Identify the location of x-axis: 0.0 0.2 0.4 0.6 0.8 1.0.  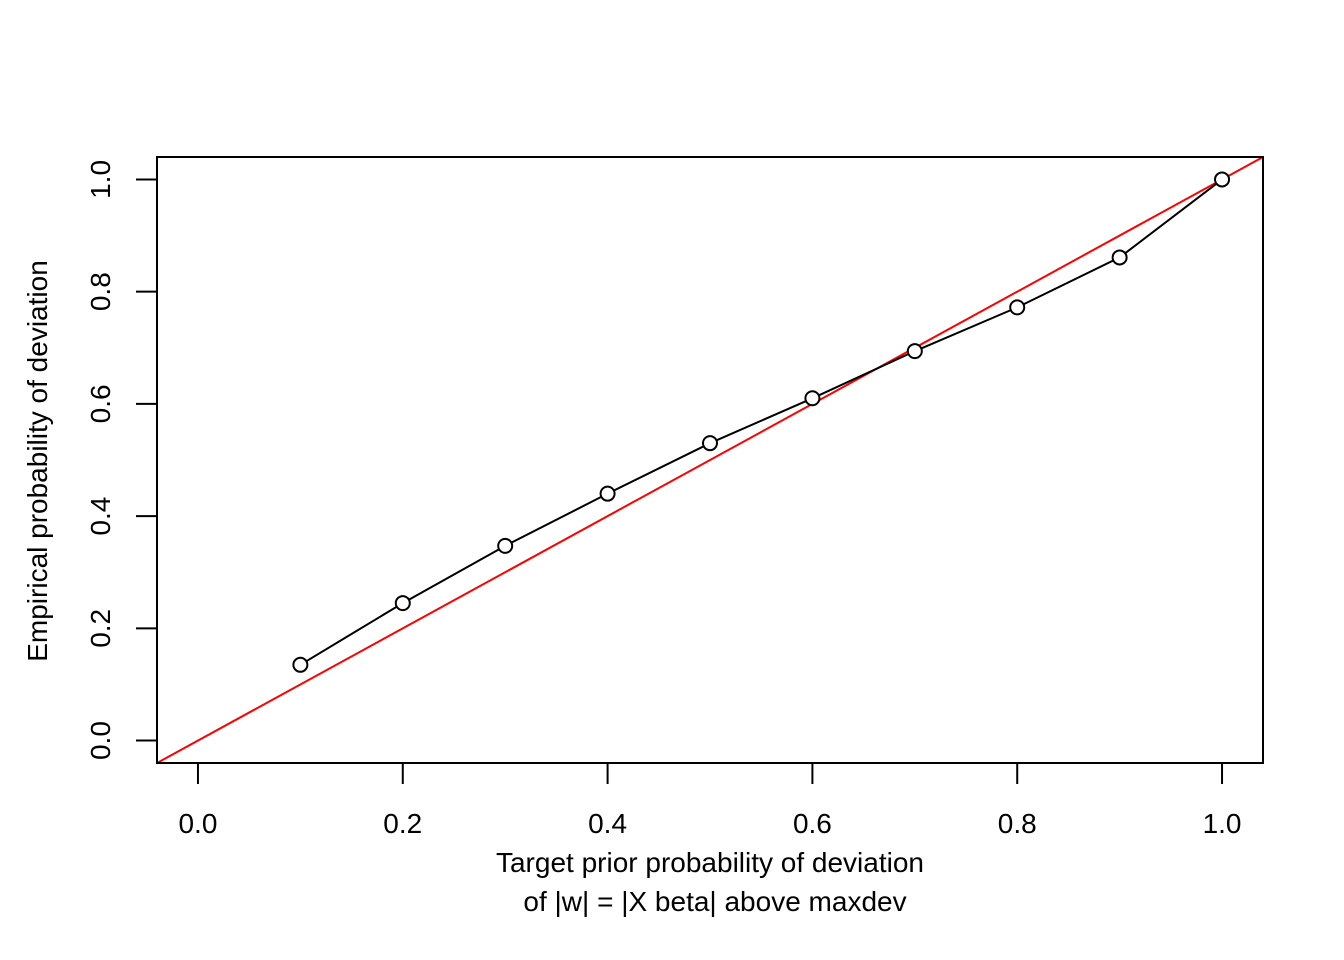
(710, 800).